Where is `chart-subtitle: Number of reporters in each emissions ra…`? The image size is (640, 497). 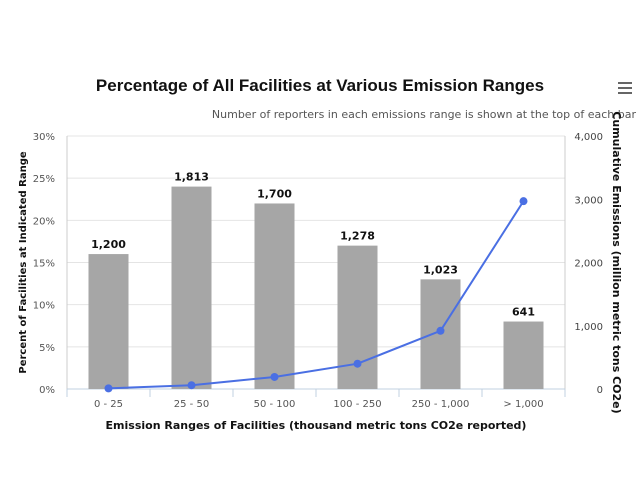
chart-subtitle: Number of reporters in each emissions ra… is located at coordinates (423, 114).